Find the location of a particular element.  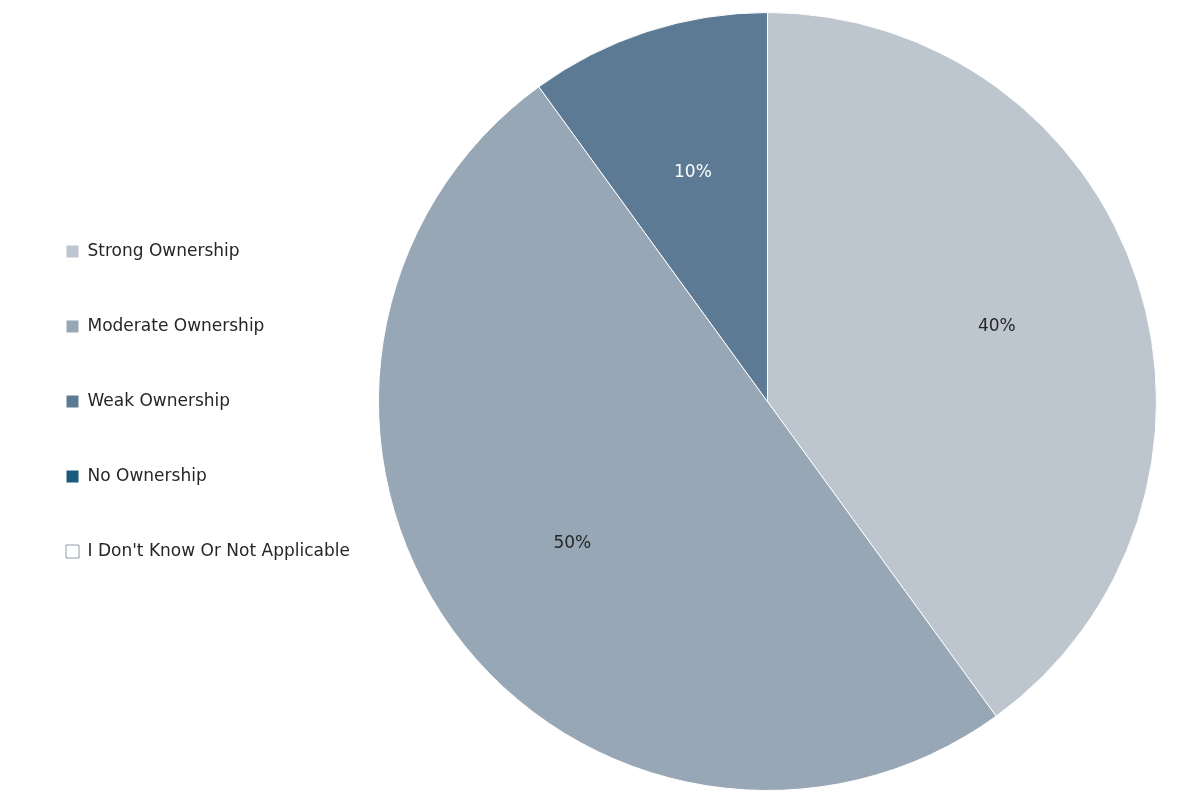

legend-label: I Don't Know Or Not Applicable is located at coordinates (218, 549).